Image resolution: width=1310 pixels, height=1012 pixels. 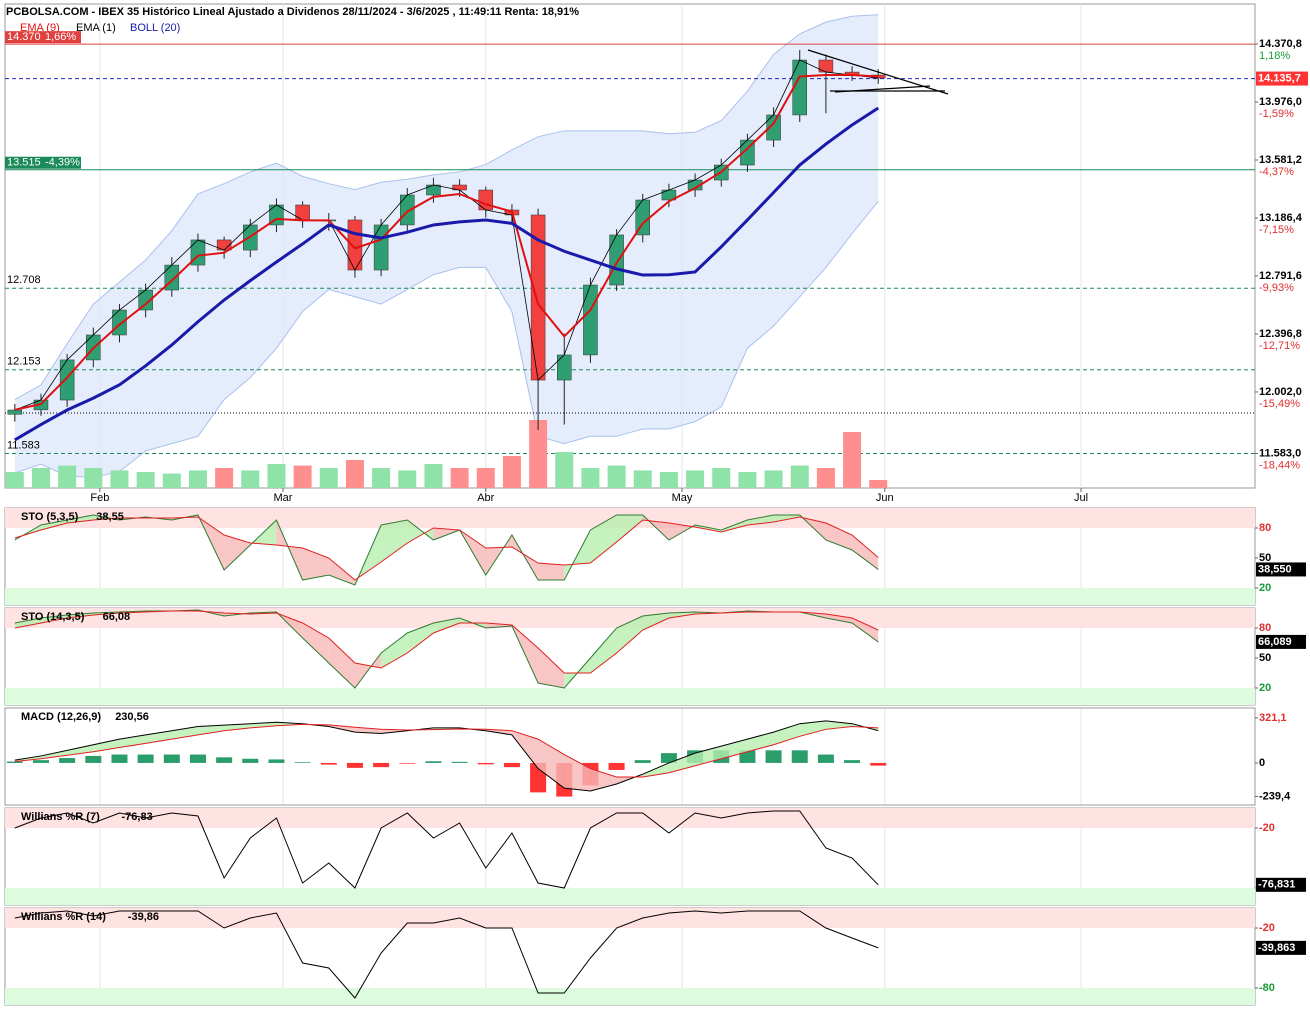 I want to click on y-tick-label: 321,1, so click(x=1273, y=718).